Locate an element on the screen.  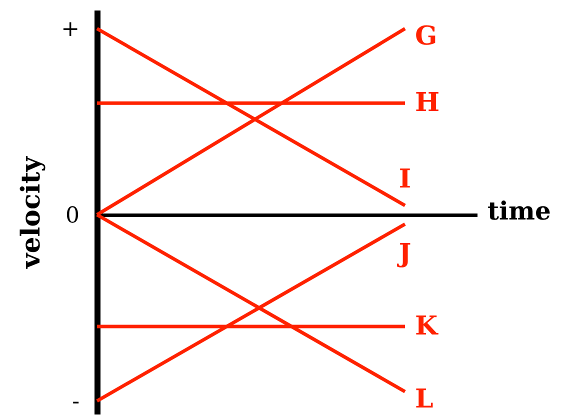
series-label: H is located at coordinates (427, 103).